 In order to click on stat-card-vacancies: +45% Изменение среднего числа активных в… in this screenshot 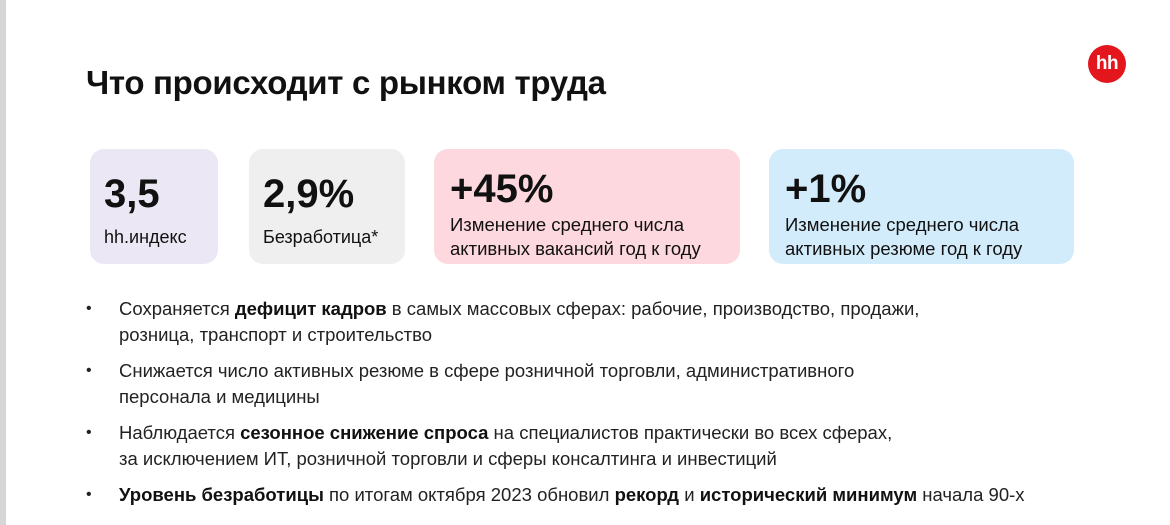, I will do `click(587, 206)`.